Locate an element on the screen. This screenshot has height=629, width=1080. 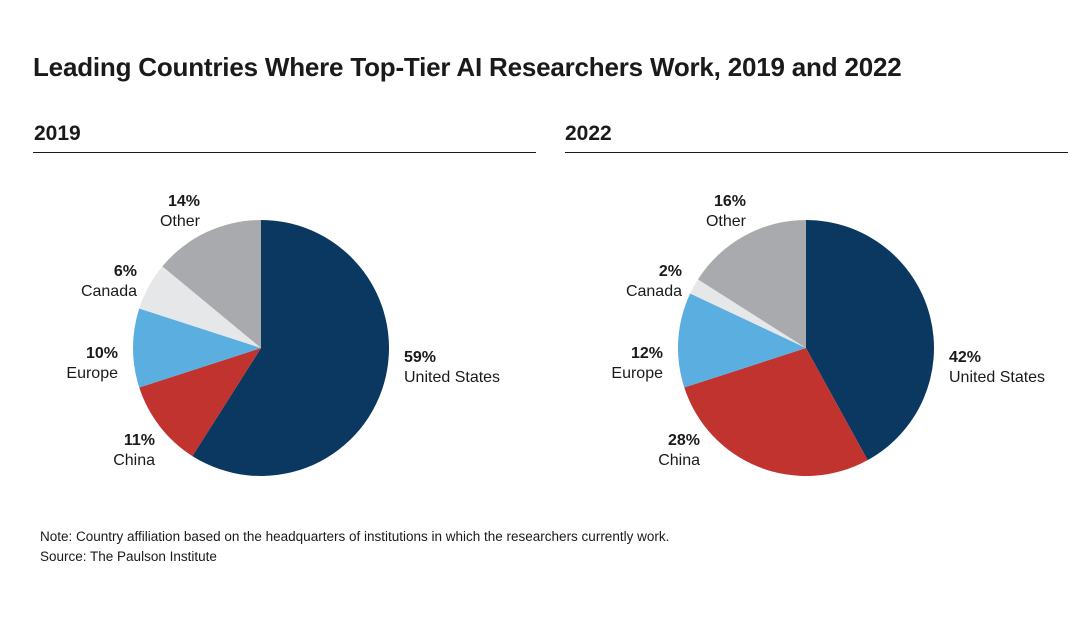
slice-percent: 16% is located at coordinates (730, 201).